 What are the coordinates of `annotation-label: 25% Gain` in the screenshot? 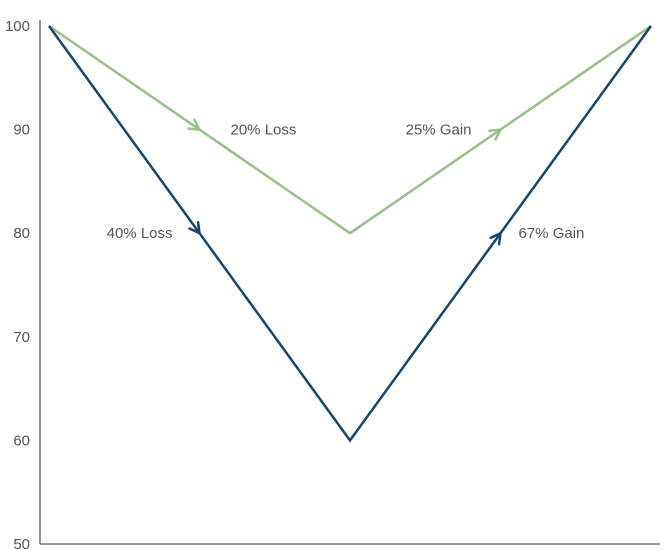 It's located at (439, 130).